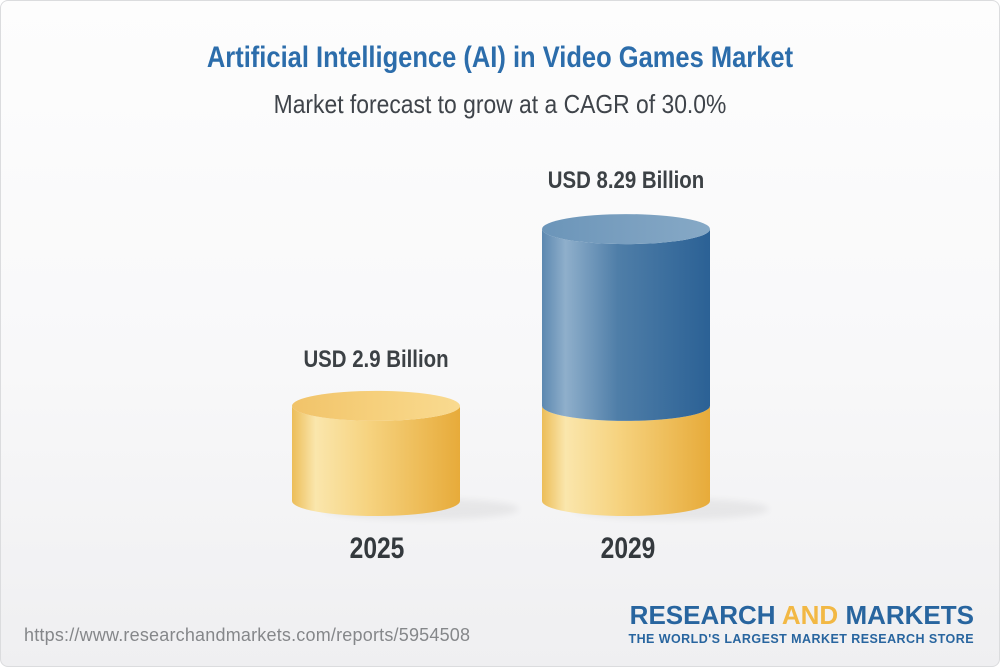  What do you see at coordinates (810, 615) in the screenshot?
I see `brand-word-and: AND` at bounding box center [810, 615].